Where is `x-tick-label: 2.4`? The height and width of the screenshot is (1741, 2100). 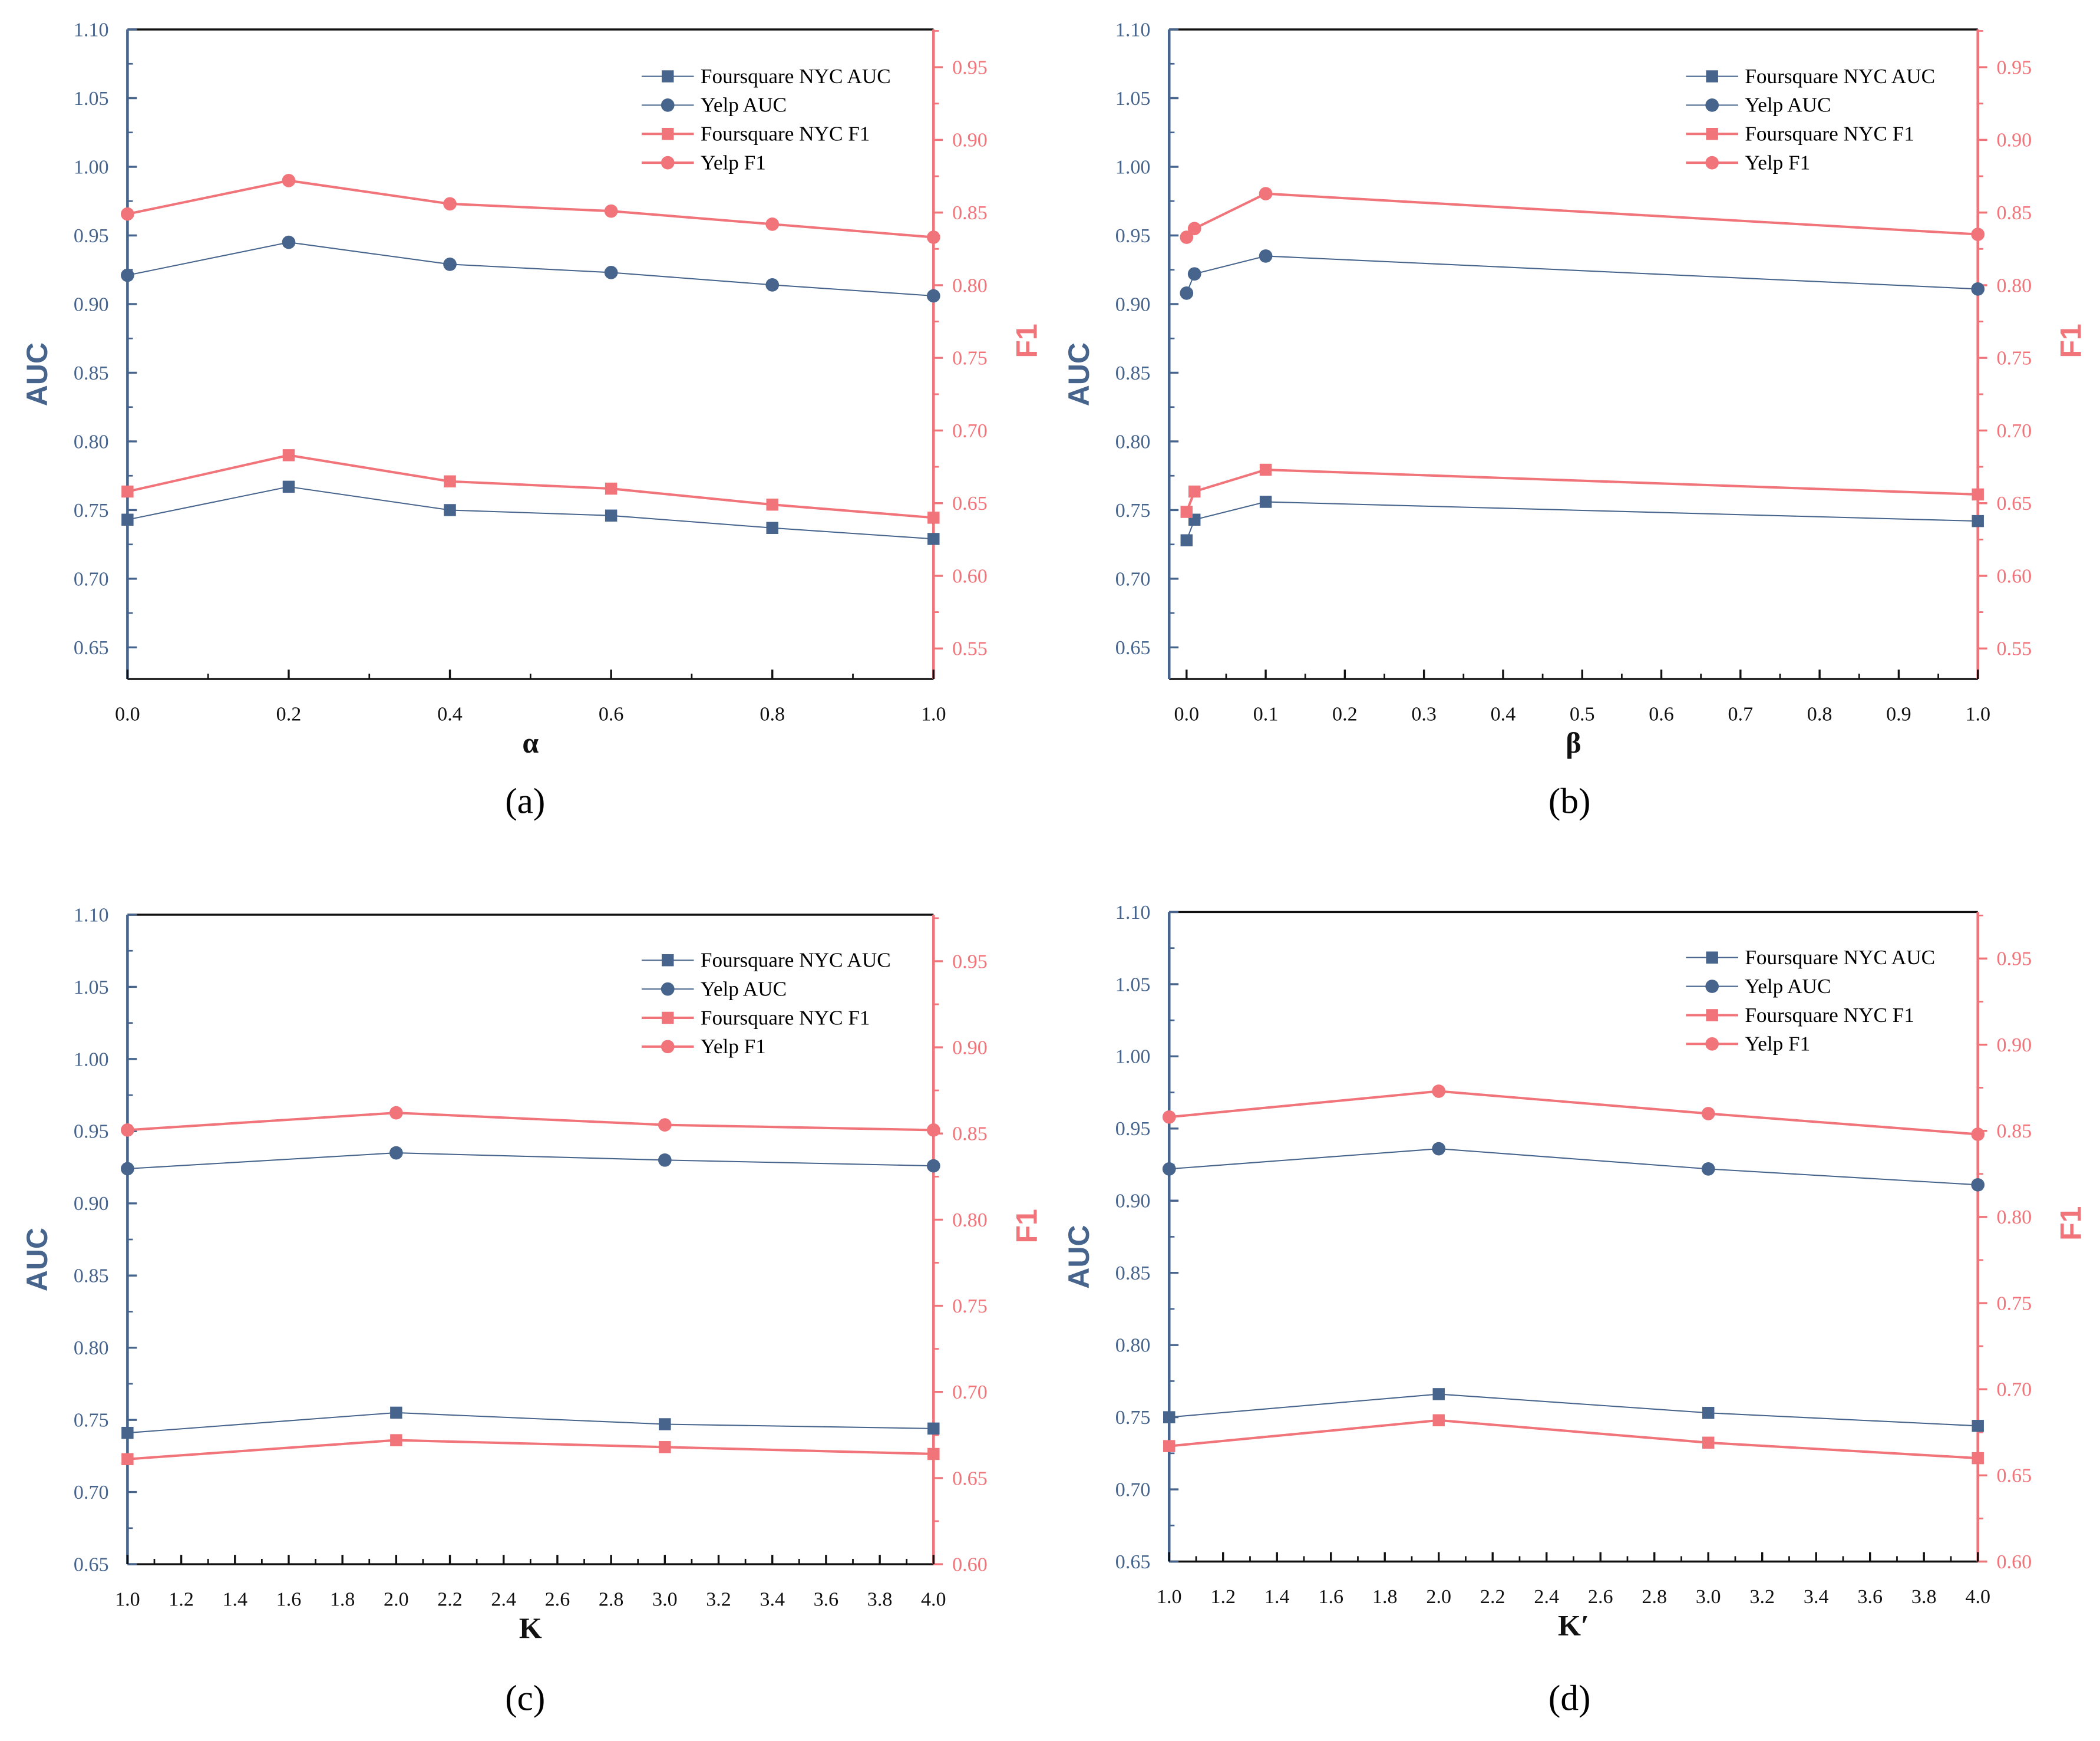 x-tick-label: 2.4 is located at coordinates (1546, 1597).